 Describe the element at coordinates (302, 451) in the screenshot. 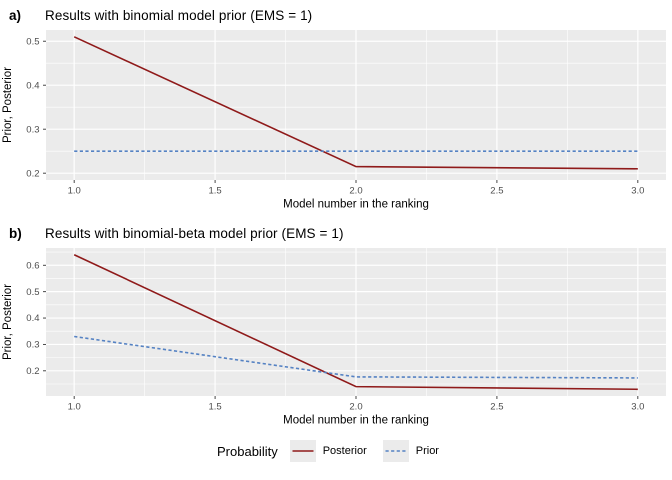

I see `posterior-line-key-icon` at that location.